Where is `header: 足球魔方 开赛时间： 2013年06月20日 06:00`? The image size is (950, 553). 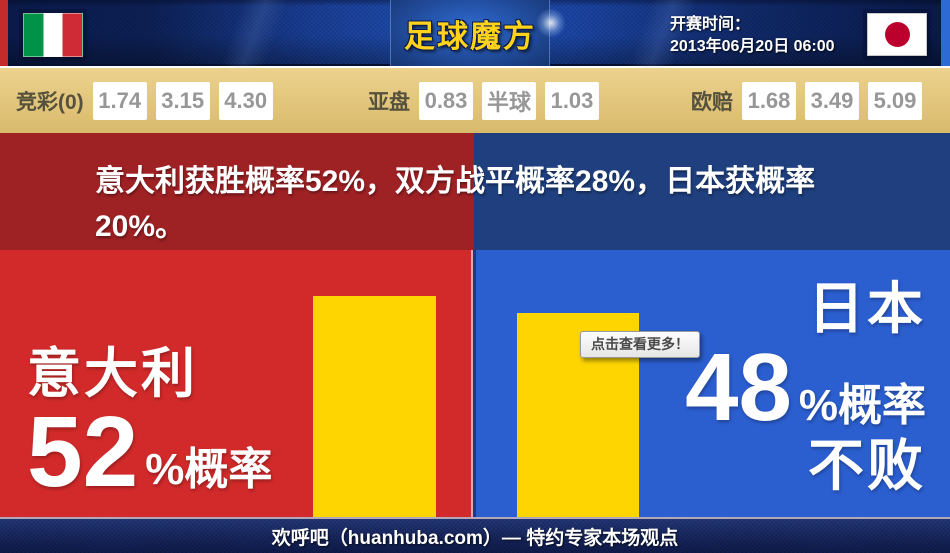
header: 足球魔方 开赛时间： 2013年06月20日 06:00 is located at coordinates (475, 34).